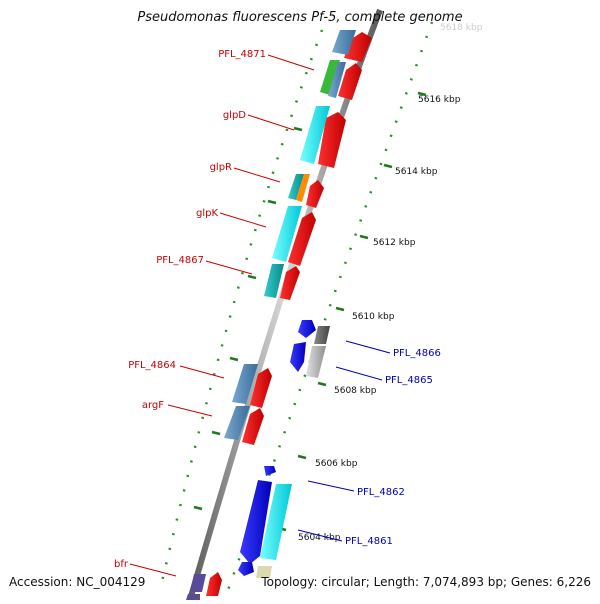 The image size is (600, 604). Describe the element at coordinates (152, 365) in the screenshot. I see `gene-label-forward: PFL_4864` at that location.